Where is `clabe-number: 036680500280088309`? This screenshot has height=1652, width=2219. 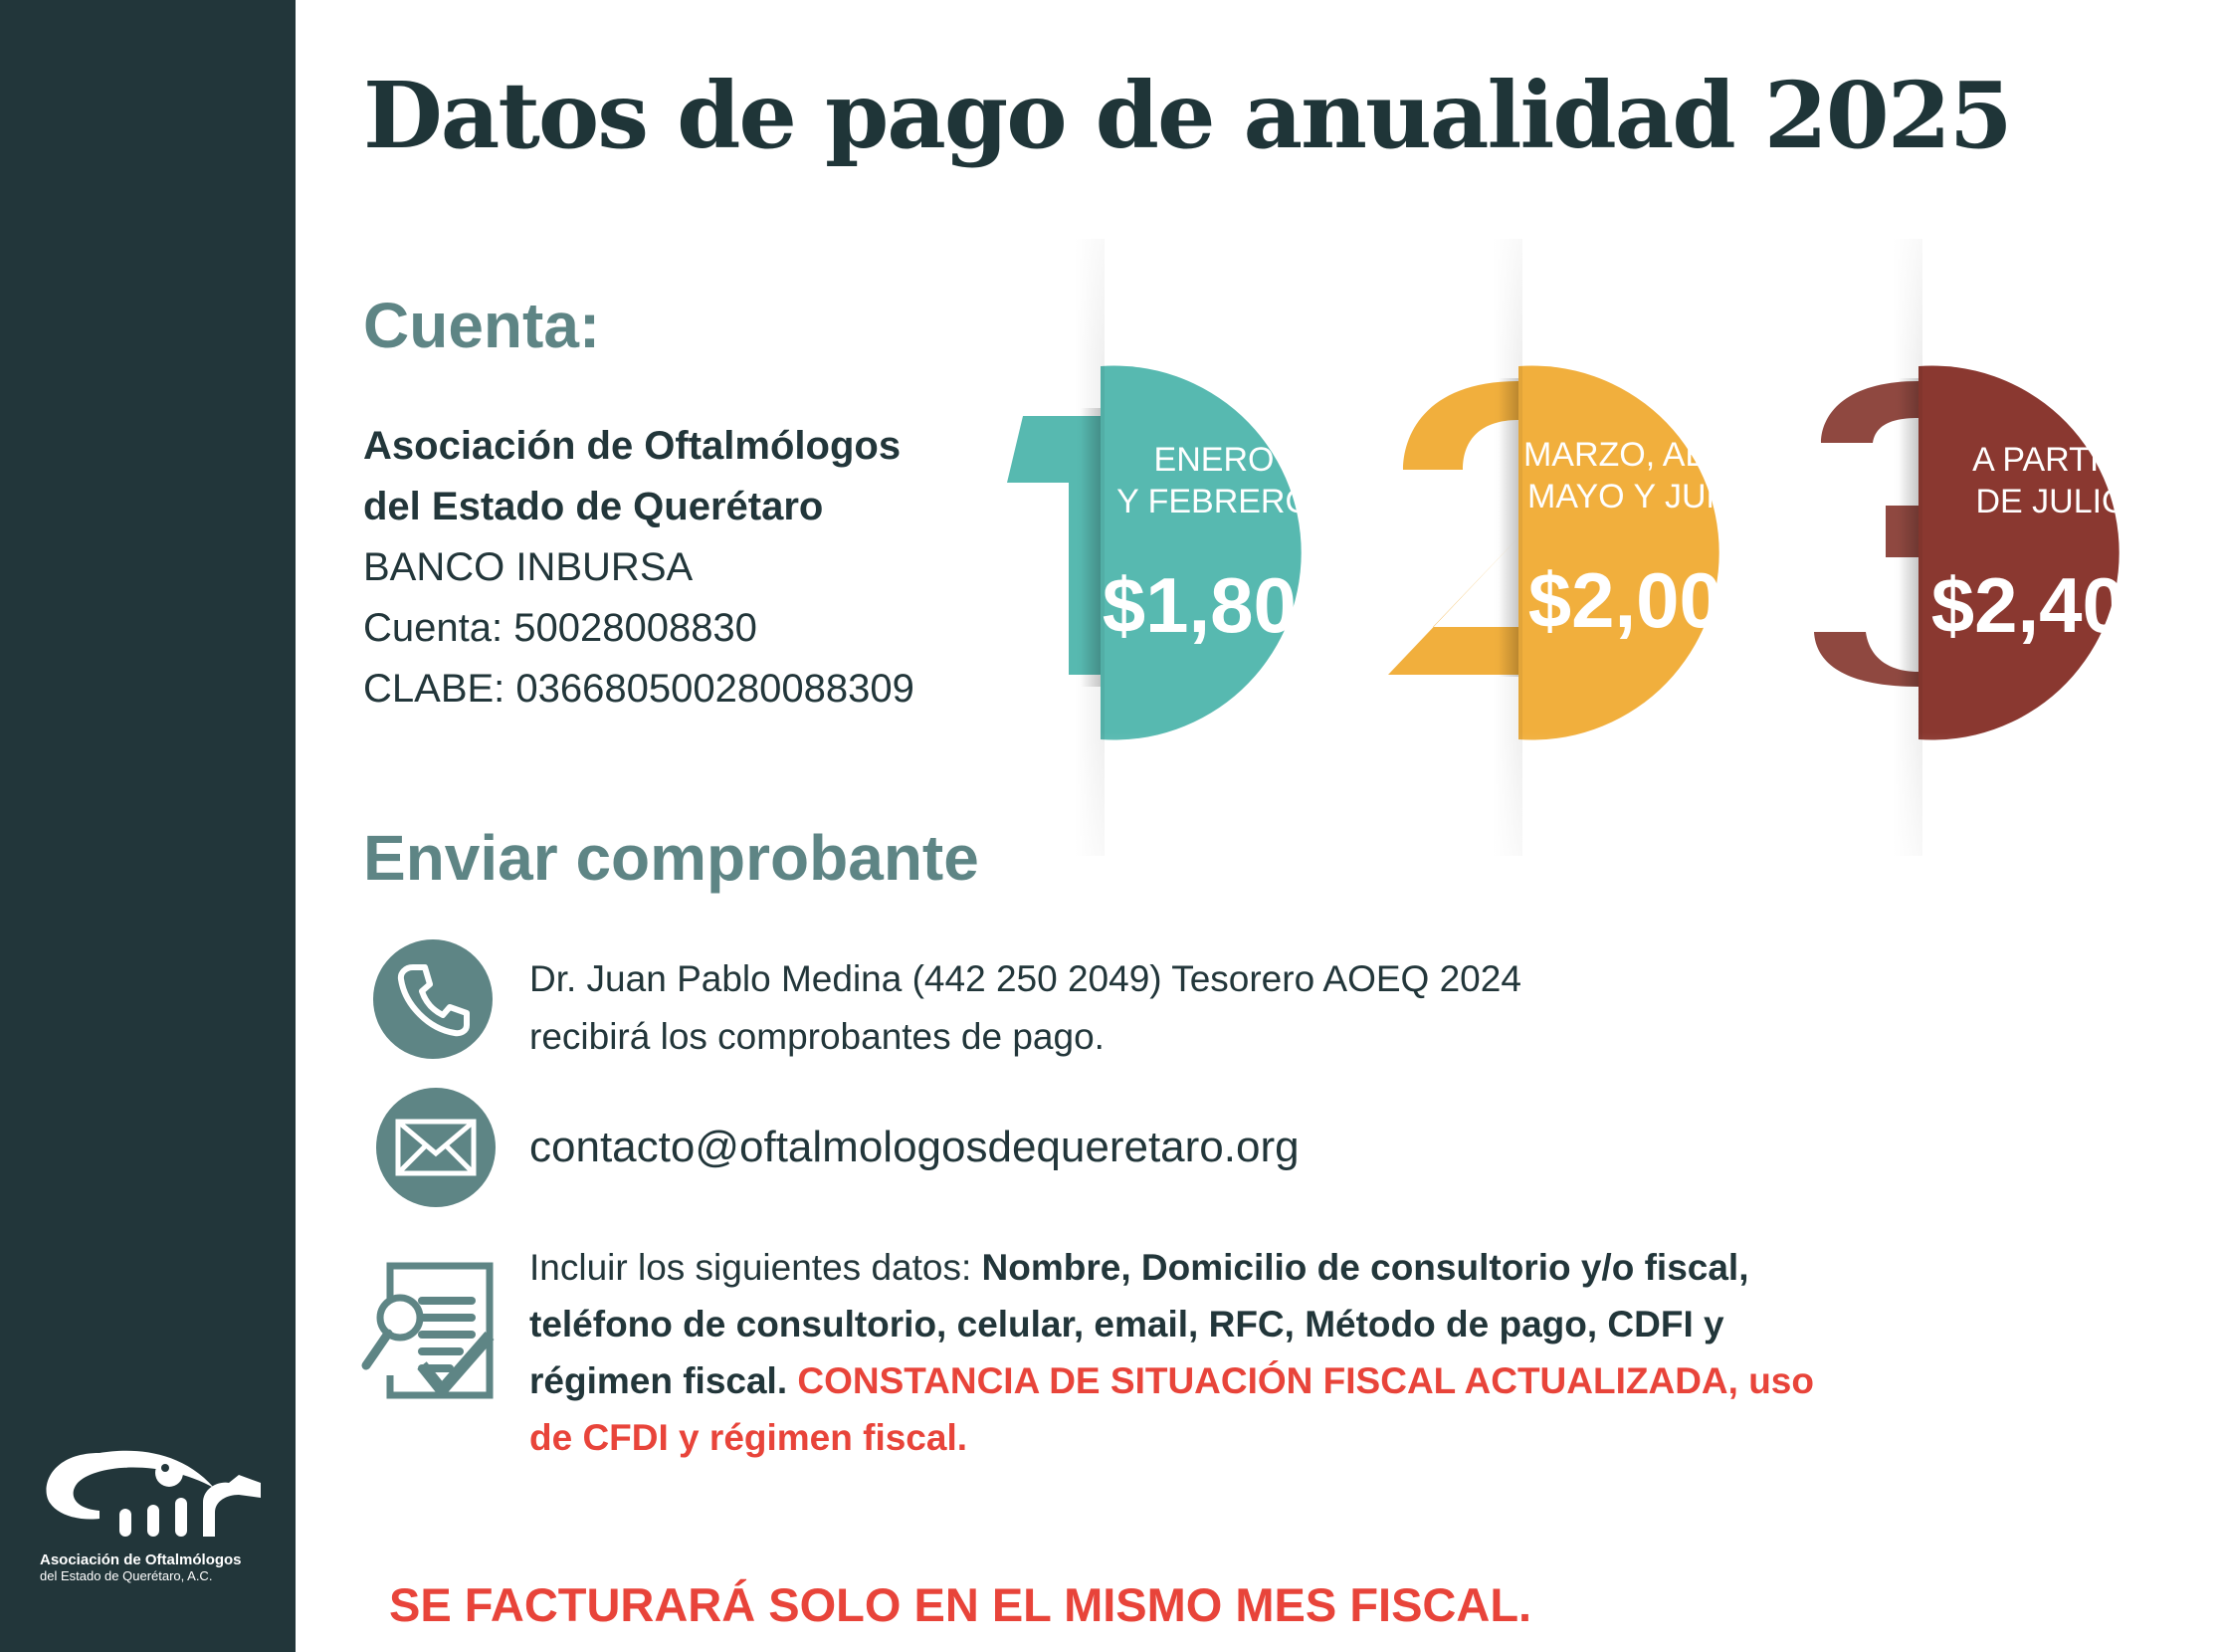 clabe-number: 036680500280088309 is located at coordinates (714, 689).